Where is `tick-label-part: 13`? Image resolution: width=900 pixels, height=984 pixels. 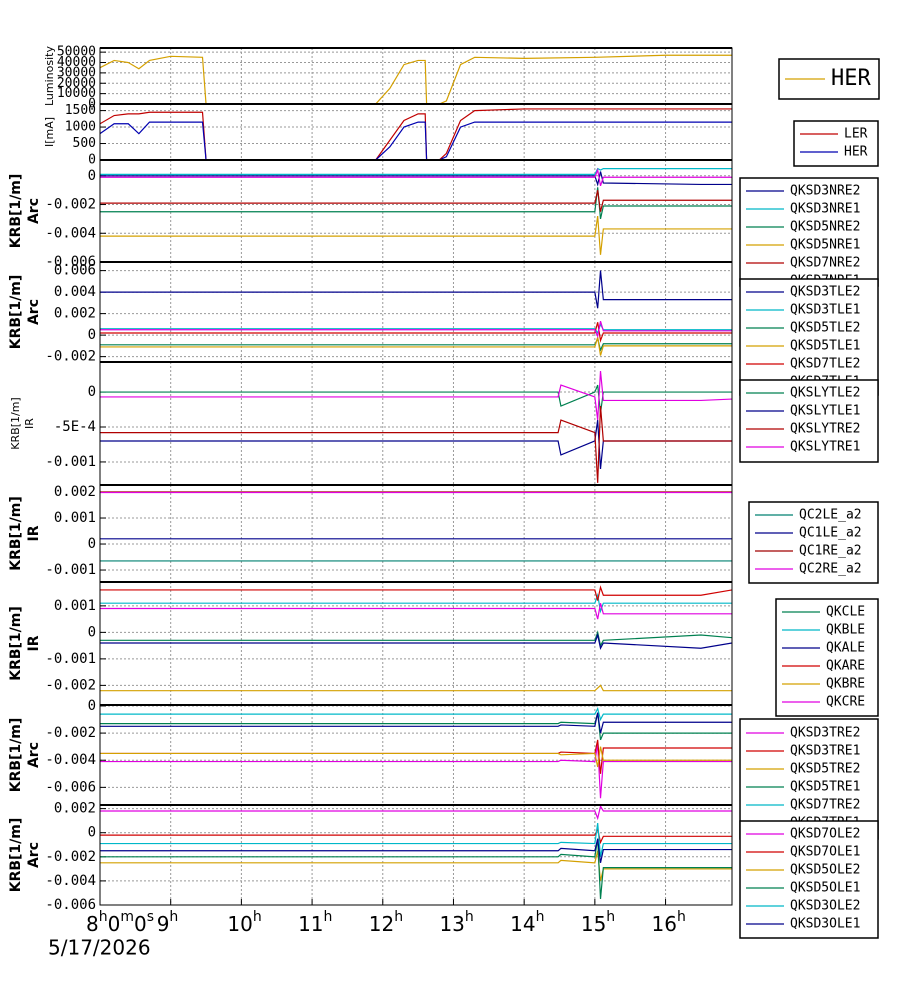 tick-label-part: 13 is located at coordinates (451, 924).